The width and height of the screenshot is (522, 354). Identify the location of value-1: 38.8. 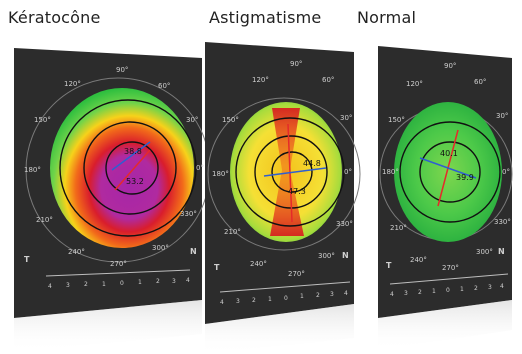
(133, 151).